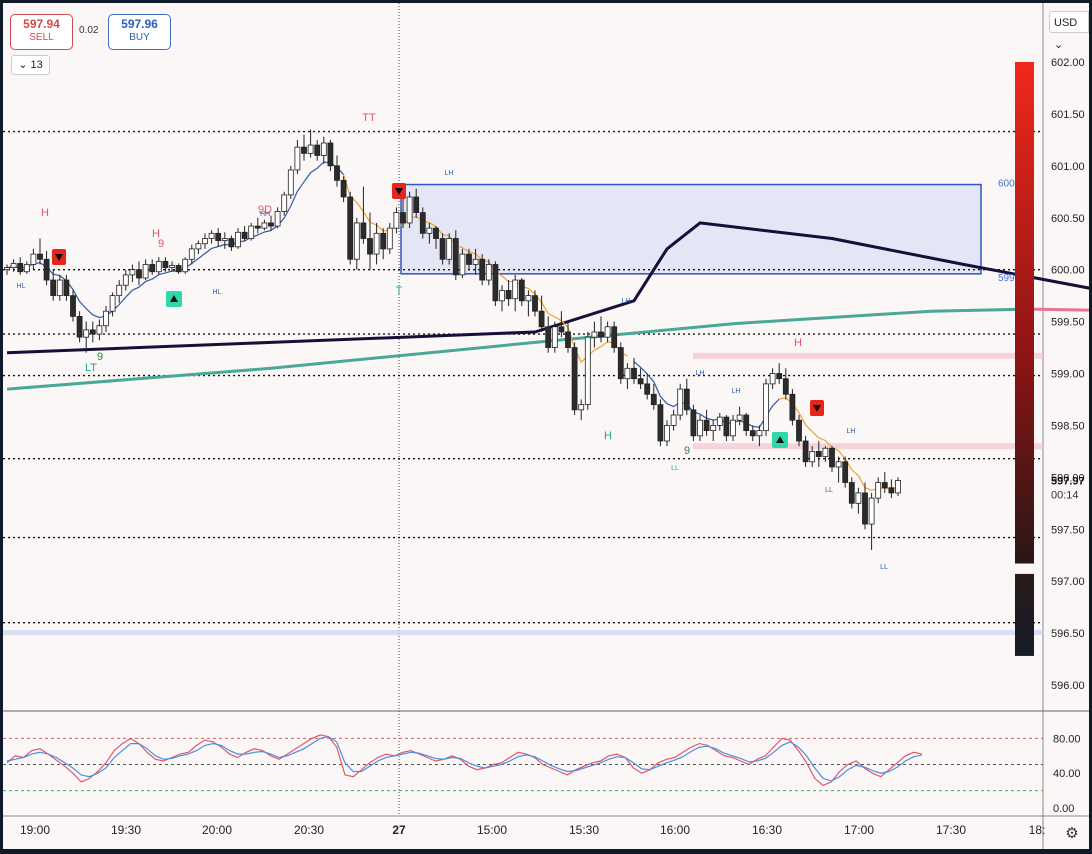 The height and width of the screenshot is (854, 1092). I want to click on signal-label: HL, so click(21, 286).